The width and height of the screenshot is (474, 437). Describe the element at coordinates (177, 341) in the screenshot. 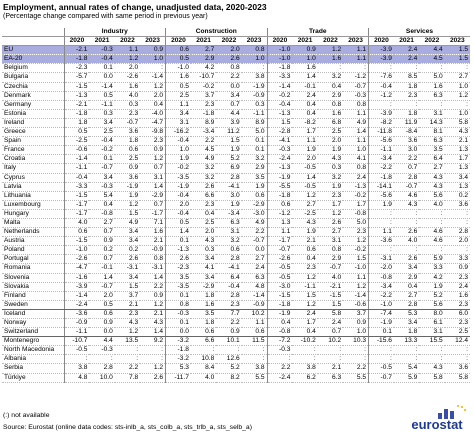

I see `cell: -3.2` at that location.